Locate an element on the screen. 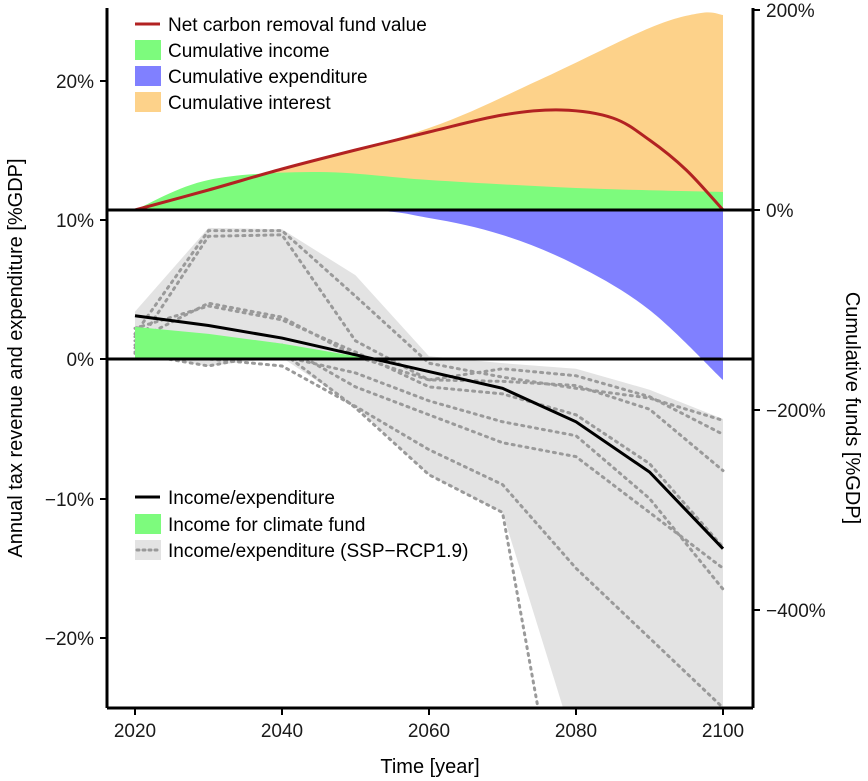 This screenshot has height=781, width=868. legend-label-climate-income: Income for climate fund is located at coordinates (266, 525).